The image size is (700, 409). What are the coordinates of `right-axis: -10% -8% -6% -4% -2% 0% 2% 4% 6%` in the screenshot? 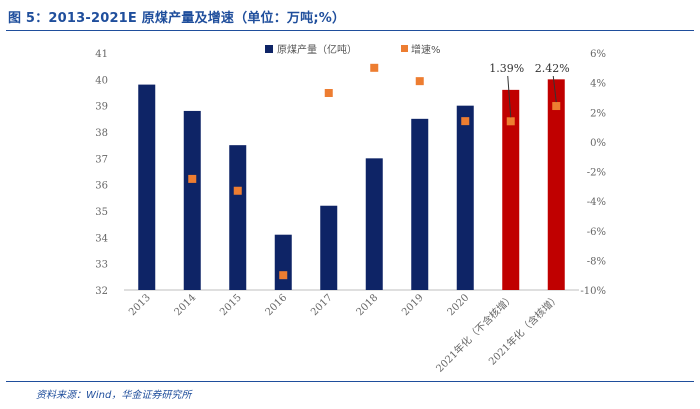 It's located at (593, 173).